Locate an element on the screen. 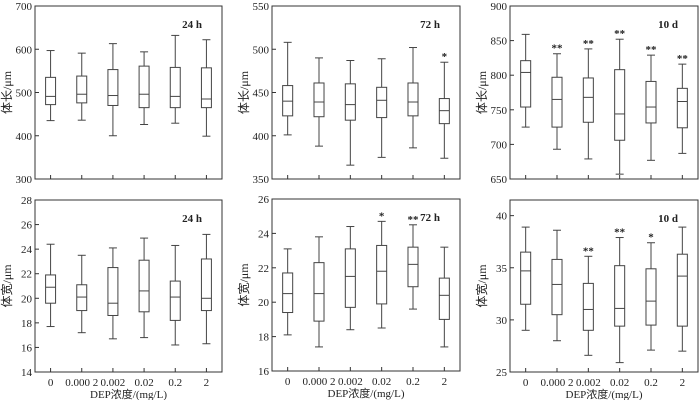 The height and width of the screenshot is (400, 700). y-tick-label: 500 is located at coordinates (24, 94).